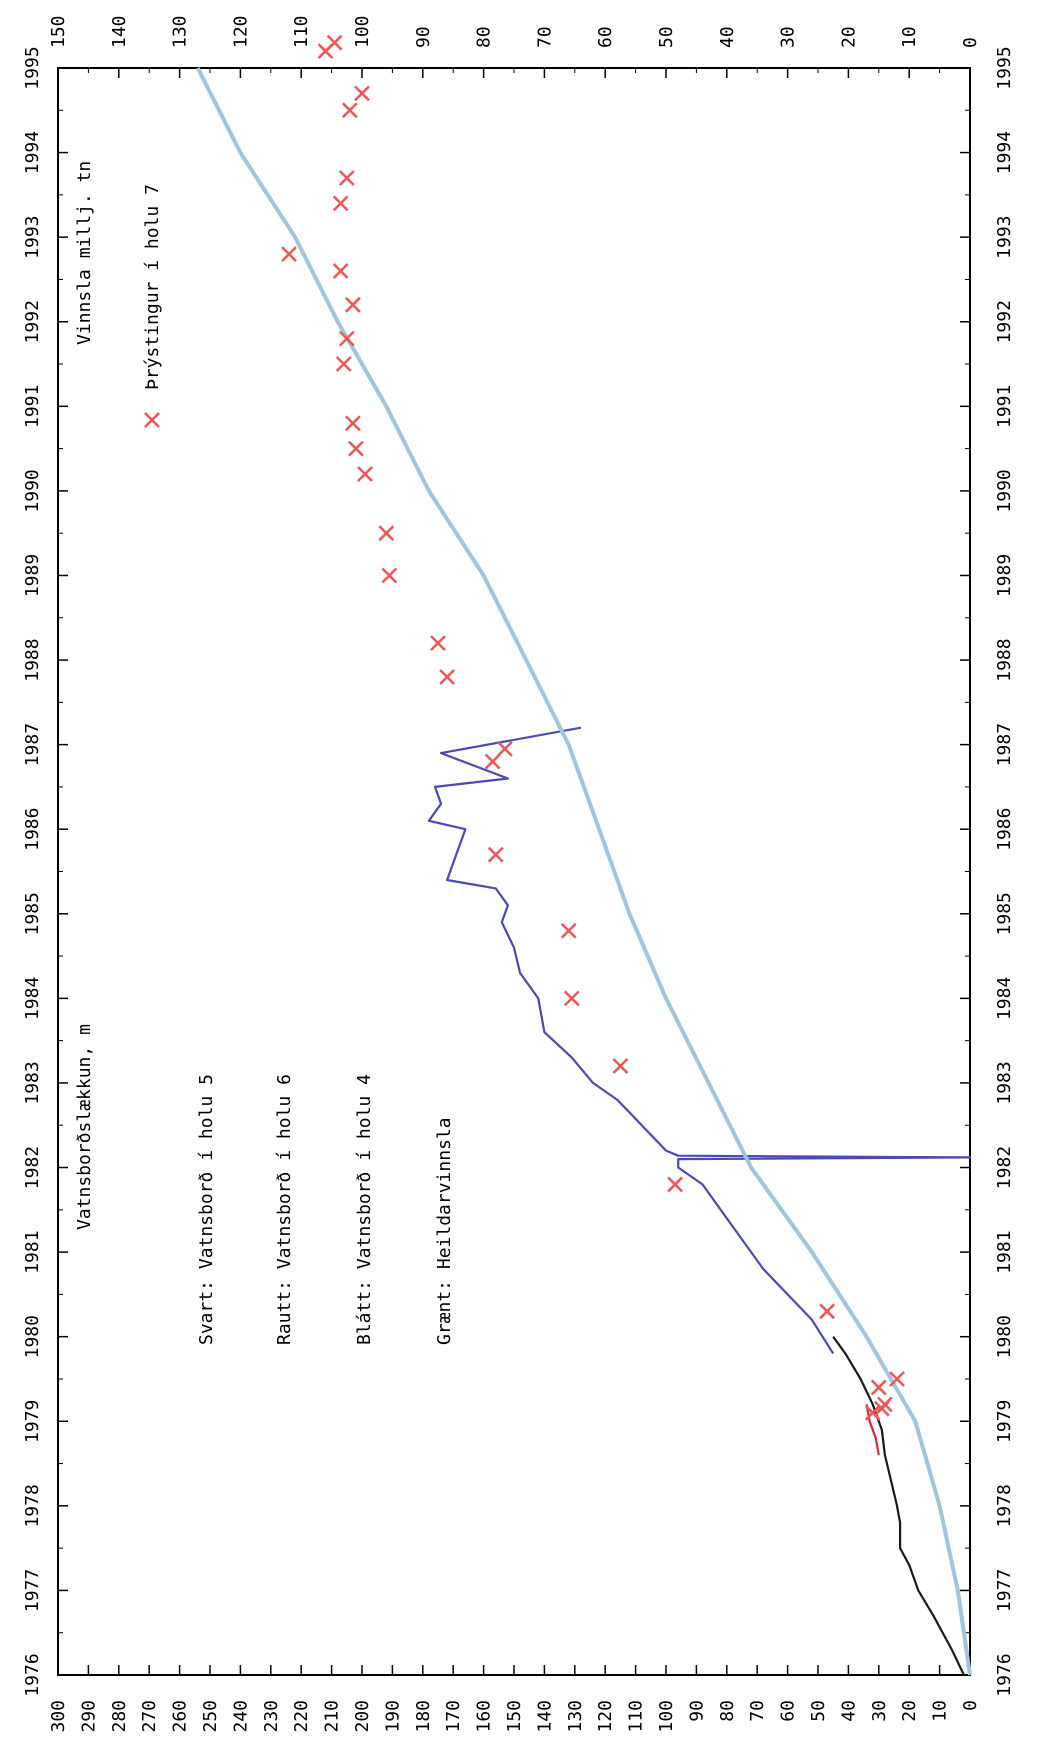  What do you see at coordinates (1004, 744) in the screenshot?
I see `x-tick-label-right: 1987` at bounding box center [1004, 744].